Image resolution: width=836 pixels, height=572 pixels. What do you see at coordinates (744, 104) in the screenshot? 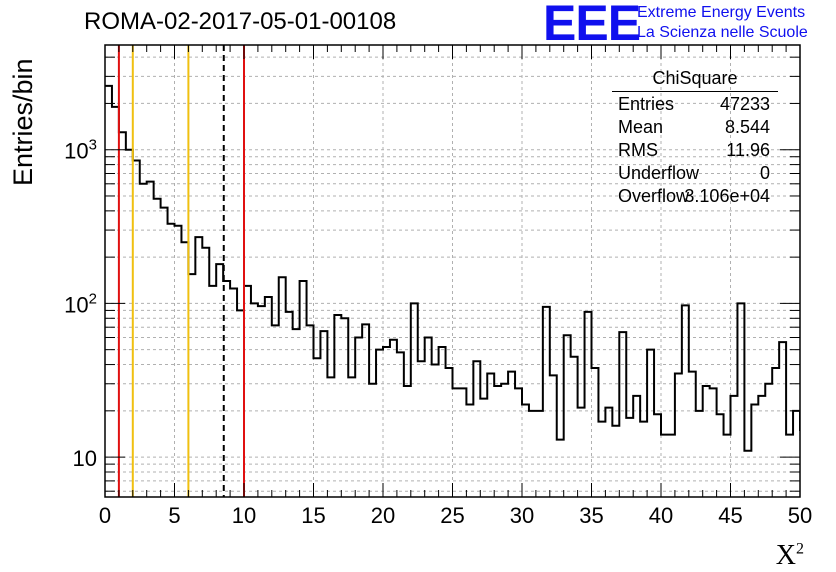
I see `stats-value: 47233` at bounding box center [744, 104].